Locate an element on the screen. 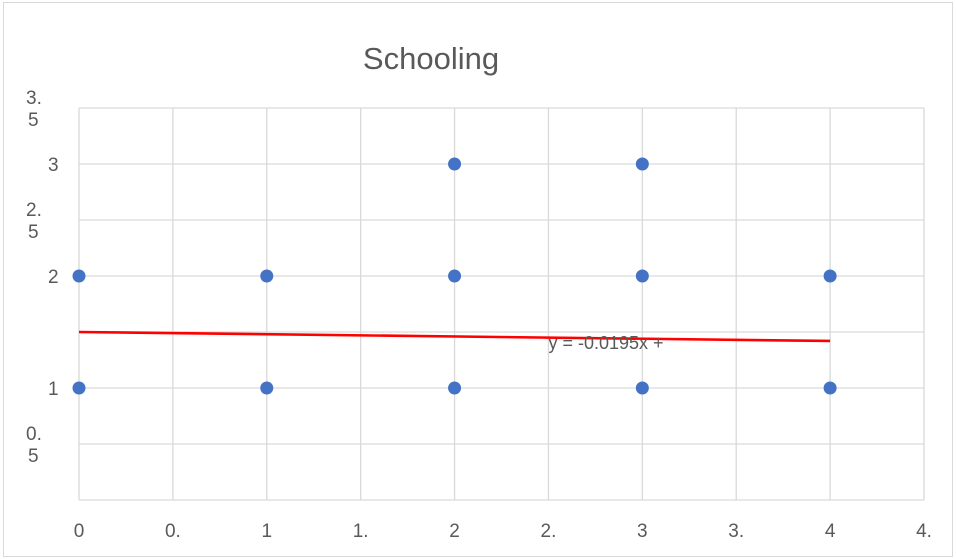 The width and height of the screenshot is (956, 559). x-tick-label: 4 is located at coordinates (830, 531).